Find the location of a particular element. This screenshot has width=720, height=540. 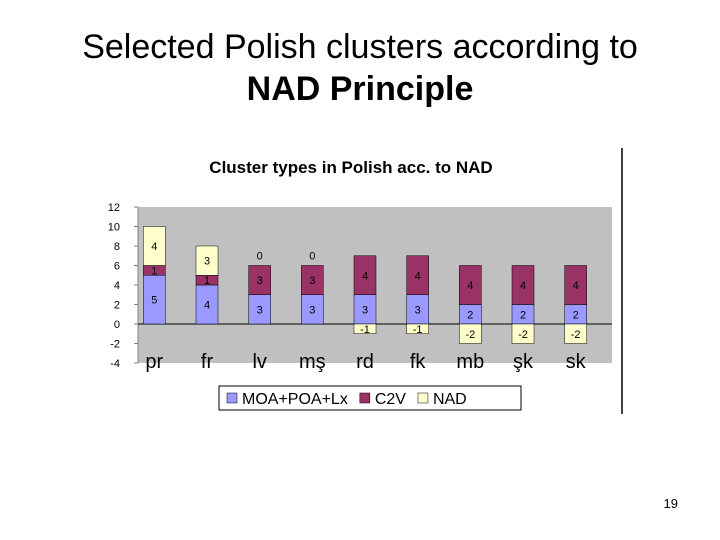

category-label: mb is located at coordinates (470, 362).